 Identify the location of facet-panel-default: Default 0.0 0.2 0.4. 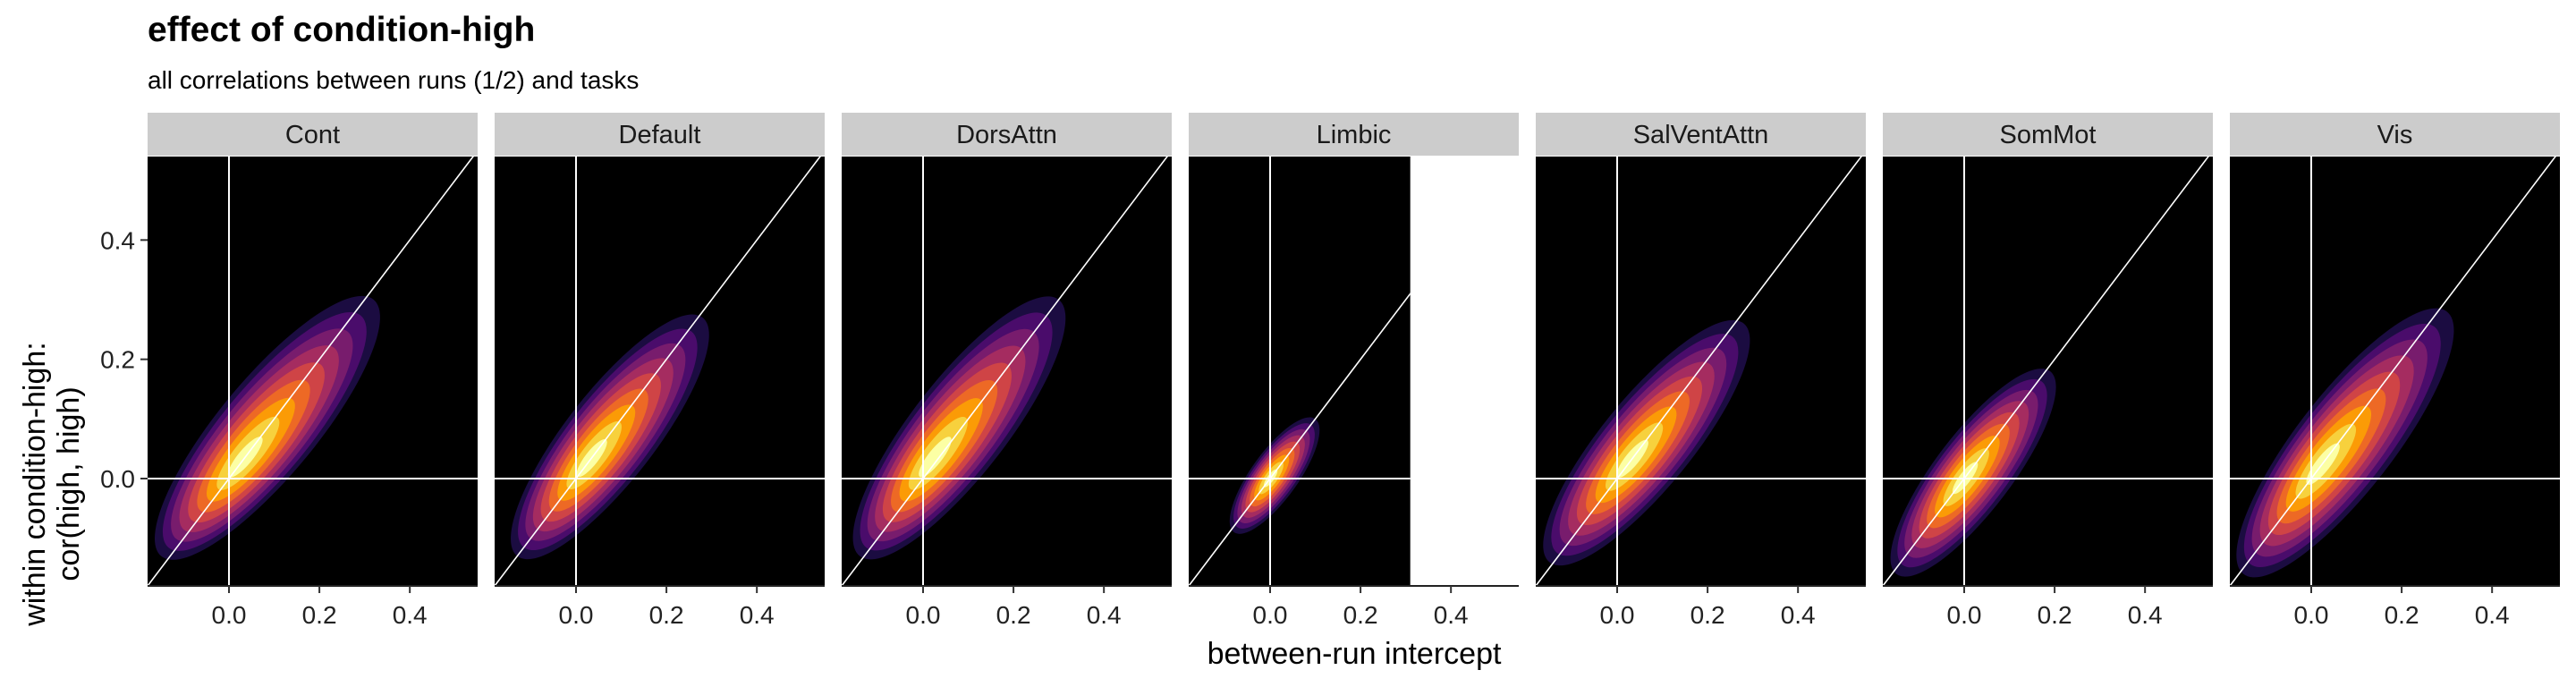
(660, 371).